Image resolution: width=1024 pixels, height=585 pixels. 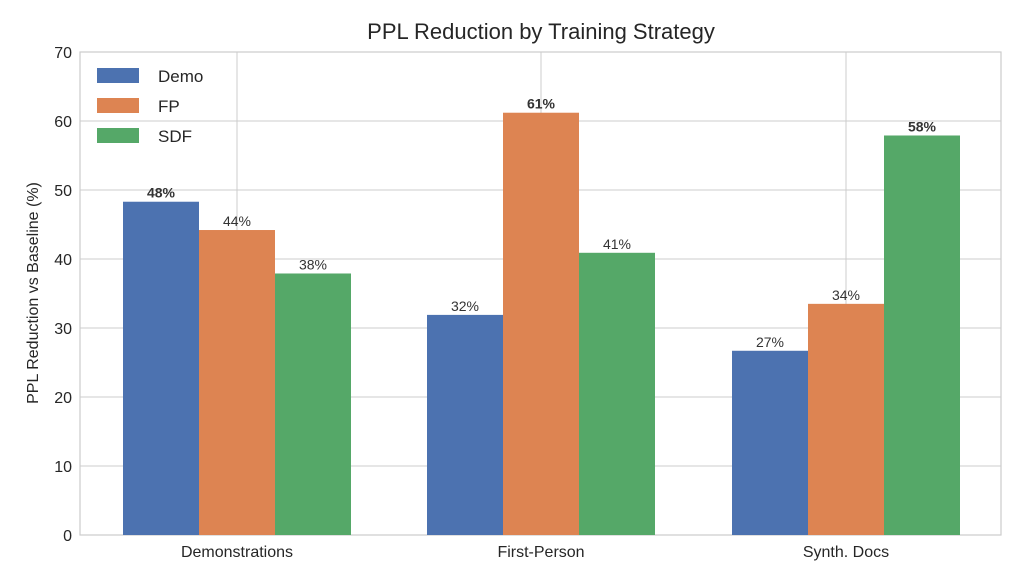 What do you see at coordinates (846, 295) in the screenshot?
I see `data-label: 34%` at bounding box center [846, 295].